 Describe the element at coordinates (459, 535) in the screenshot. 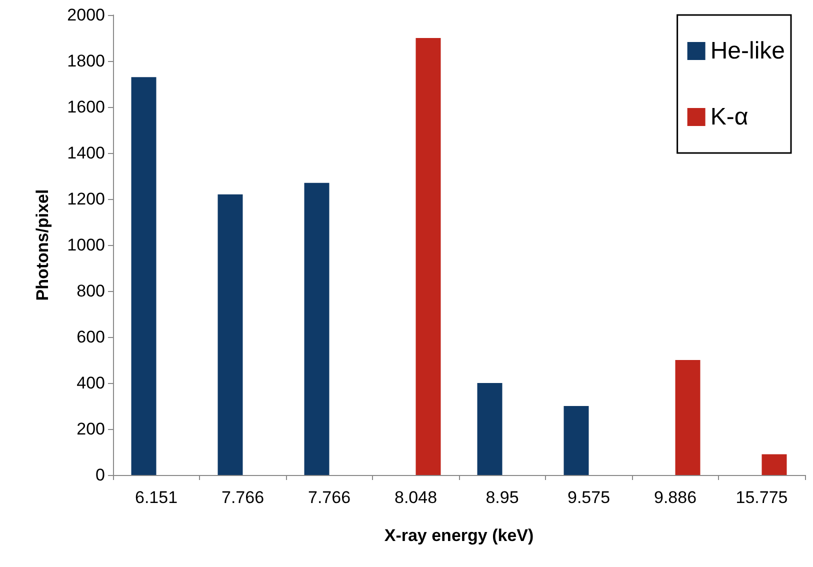

I see `x-axis-title: X-ray energy (keV)` at that location.